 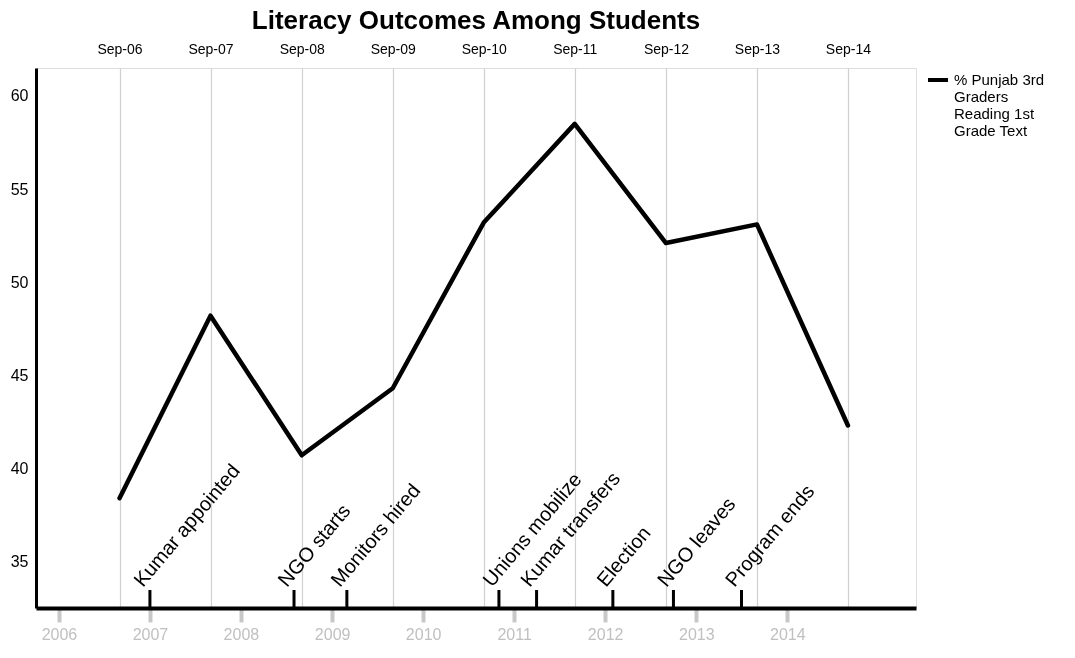 I want to click on x-tick-label: 2010, so click(x=423, y=634).